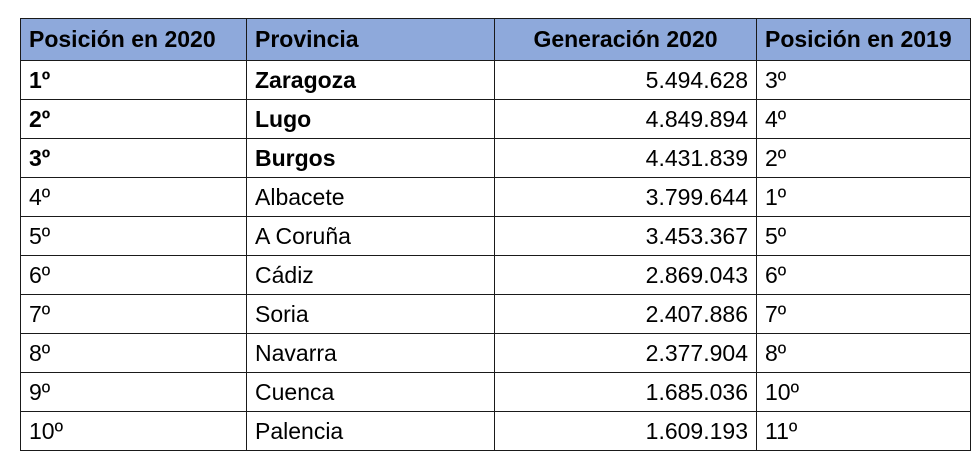  I want to click on cell-generacion-2020: 3.453.367, so click(625, 236).